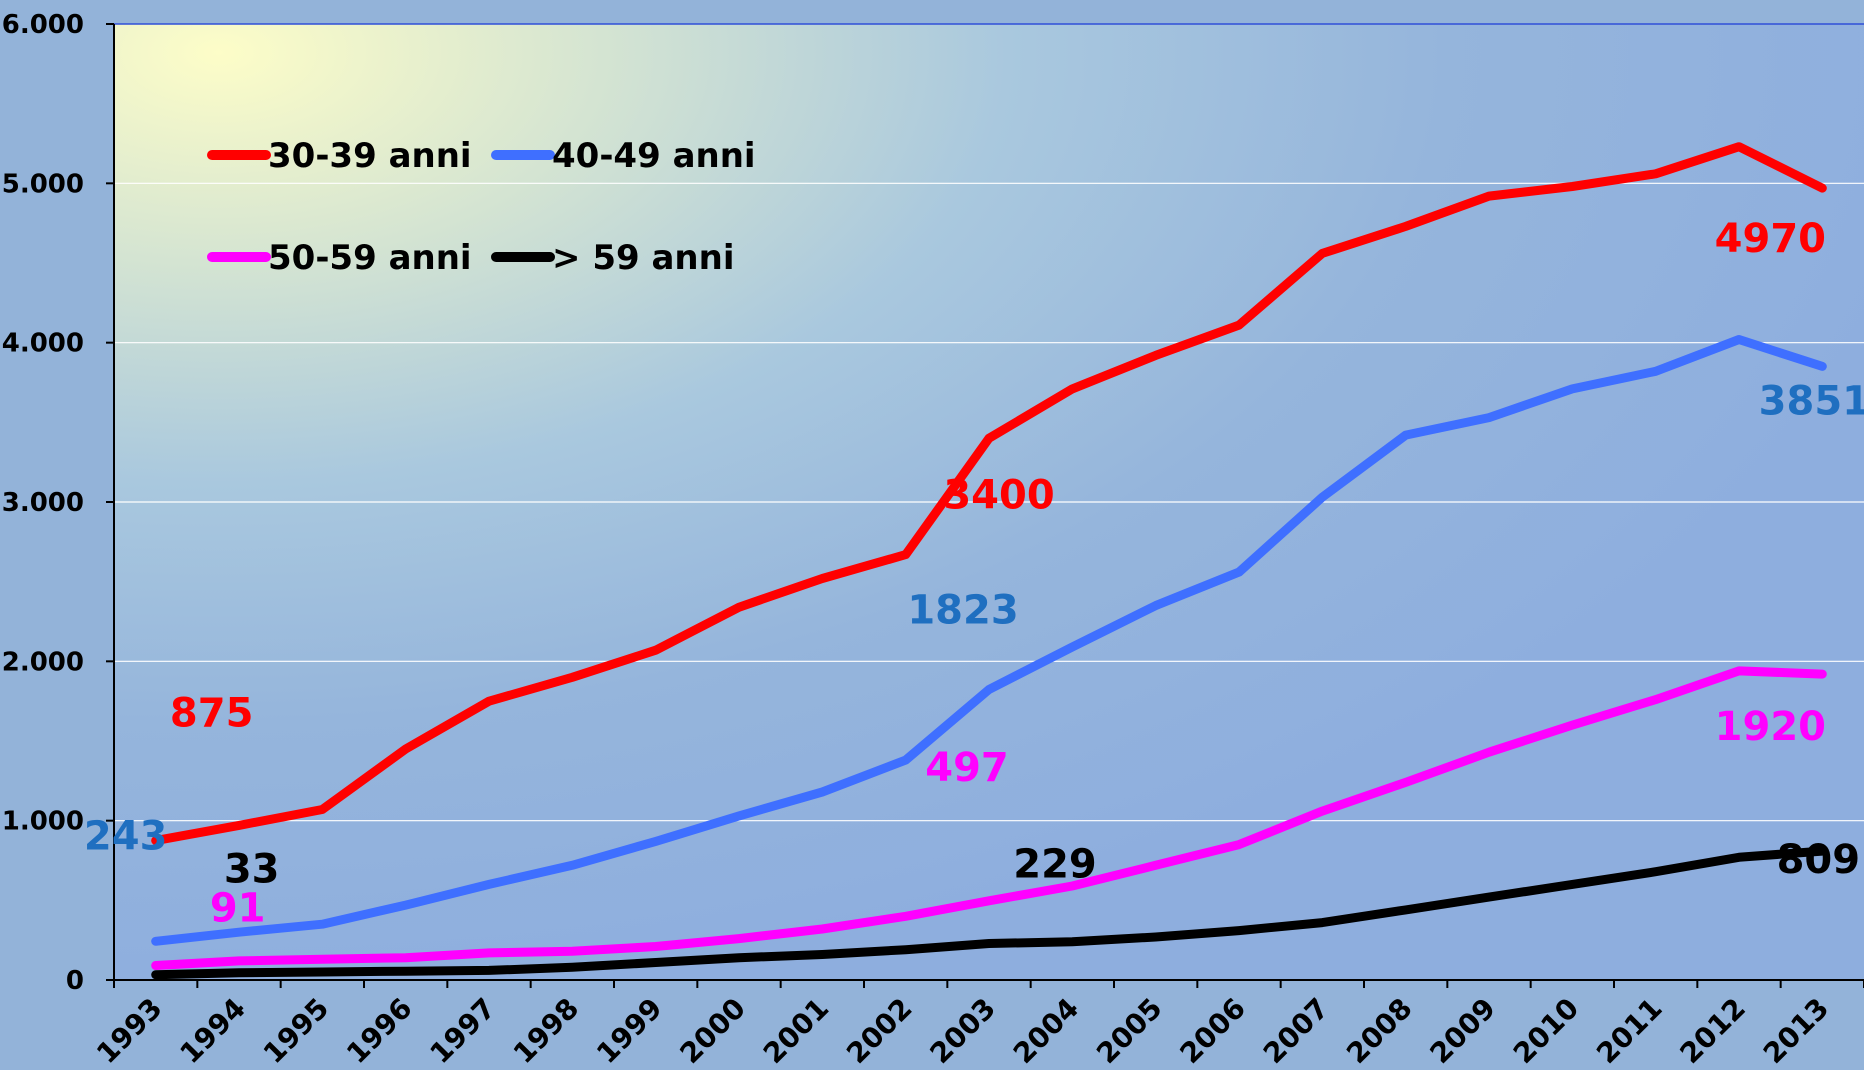 The image size is (1864, 1070). Describe the element at coordinates (1811, 401) in the screenshot. I see `data-label: 3851` at that location.